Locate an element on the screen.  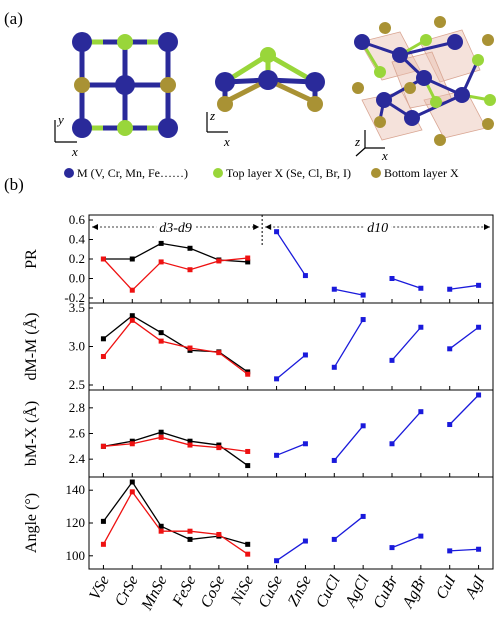
axis-y-label-1: y is located at coordinates (60, 119).